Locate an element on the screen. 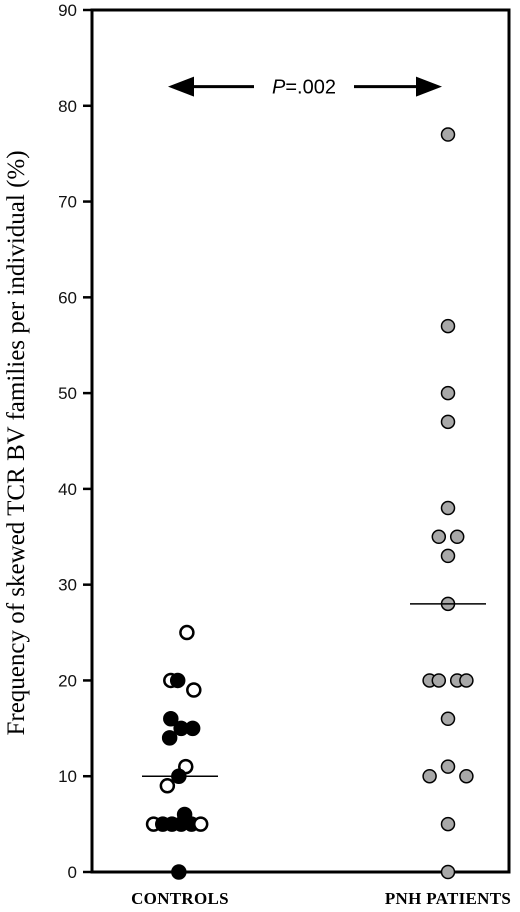 This screenshot has height=912, width=520. y-tick-label: 80 is located at coordinates (67, 106).